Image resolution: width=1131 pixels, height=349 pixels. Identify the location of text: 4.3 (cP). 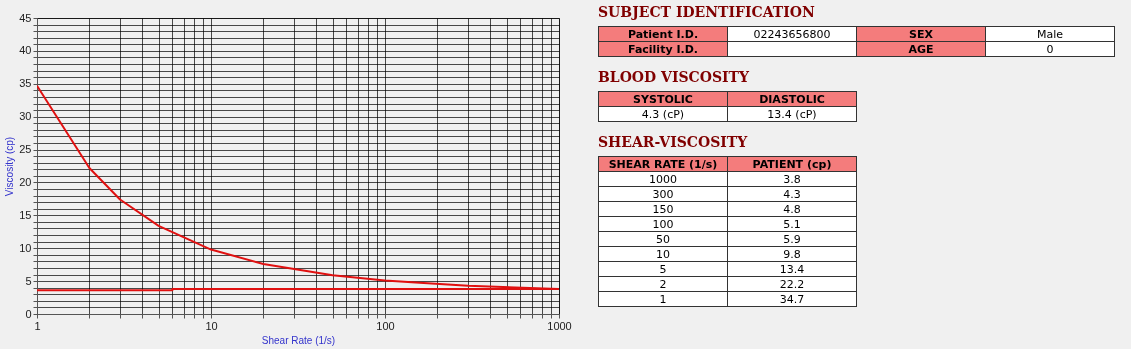
(663, 114).